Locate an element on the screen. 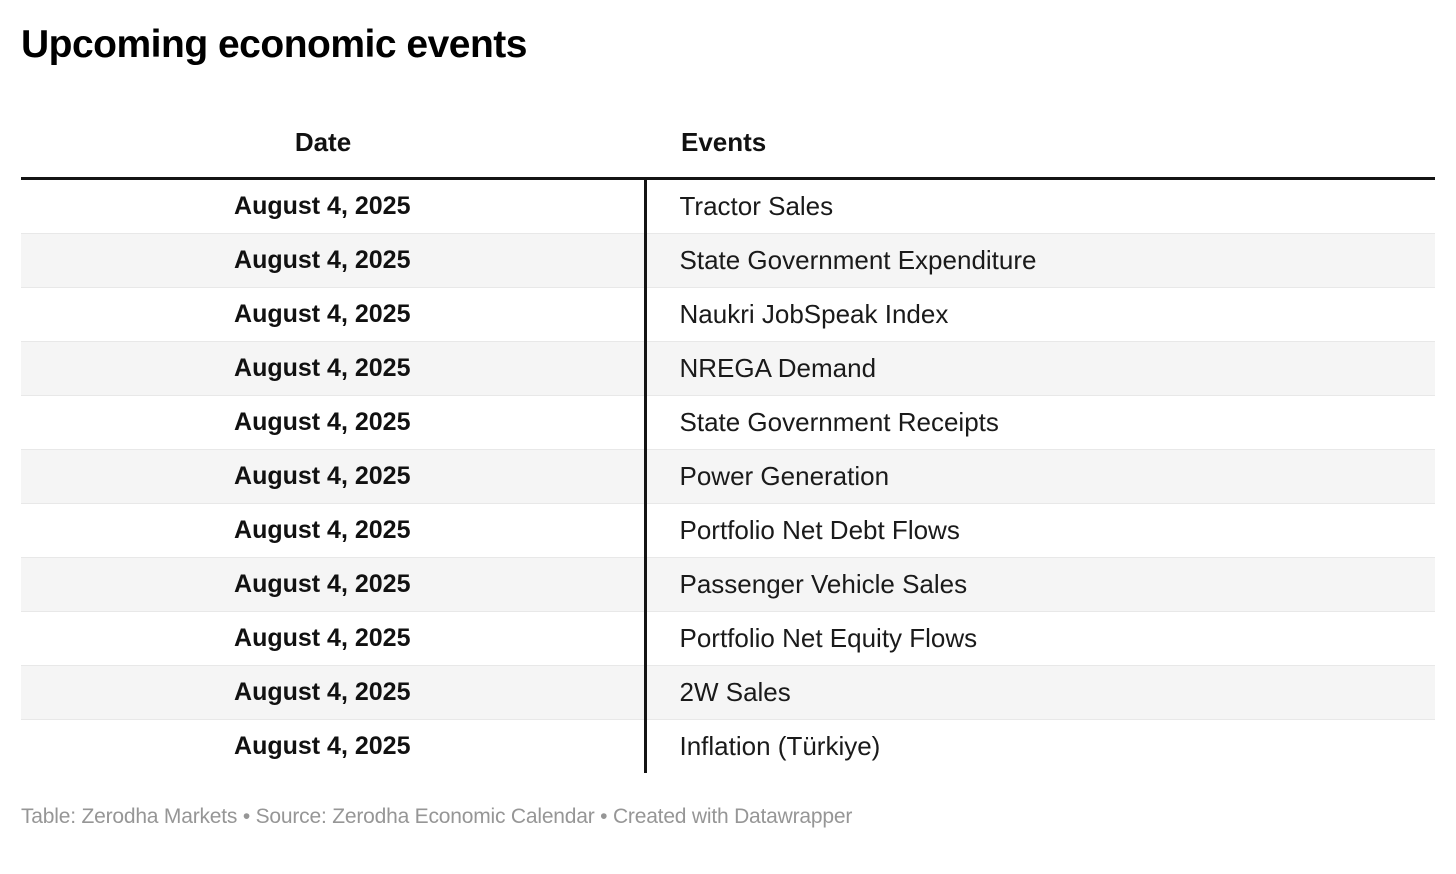  event-cell: Power Generation is located at coordinates (1039, 476).